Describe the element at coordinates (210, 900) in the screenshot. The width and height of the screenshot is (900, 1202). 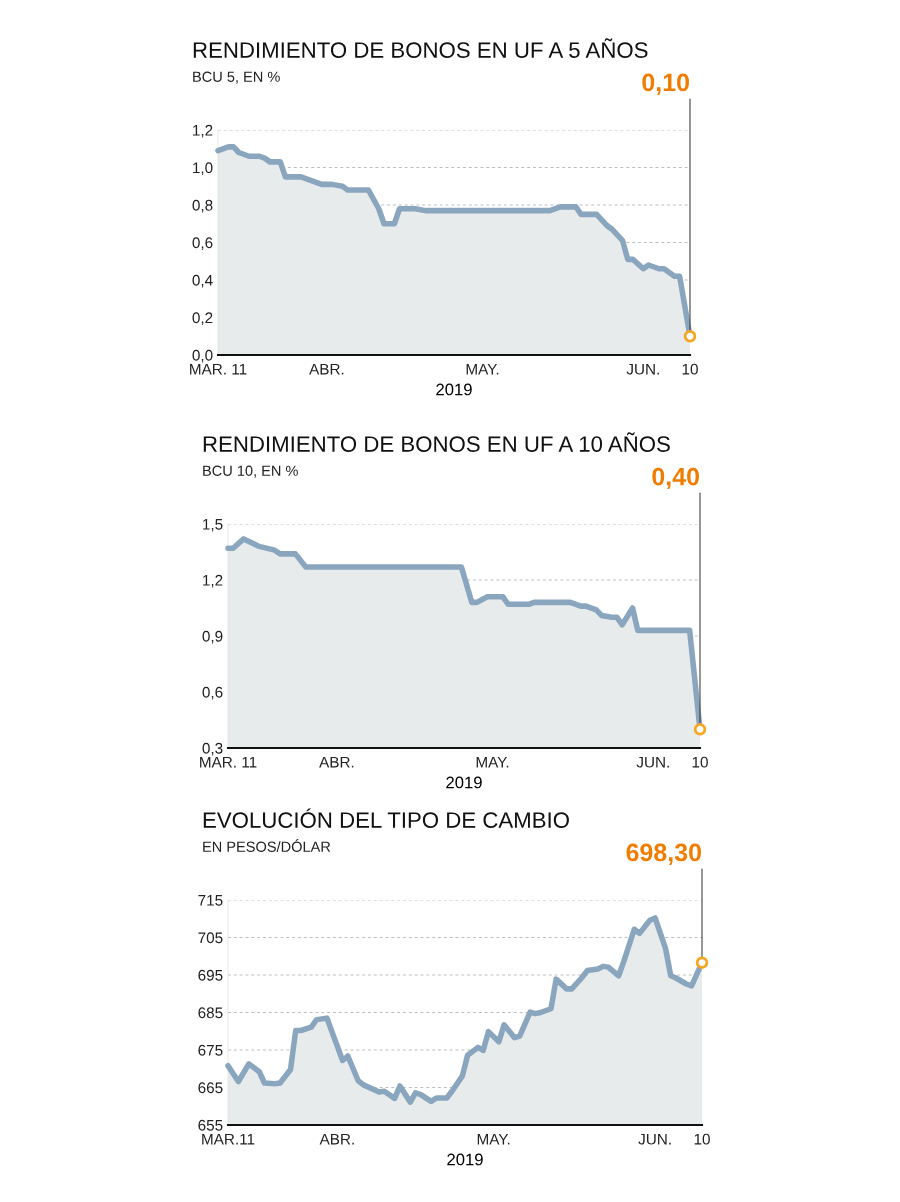
I see `y-tick-label: 715` at that location.